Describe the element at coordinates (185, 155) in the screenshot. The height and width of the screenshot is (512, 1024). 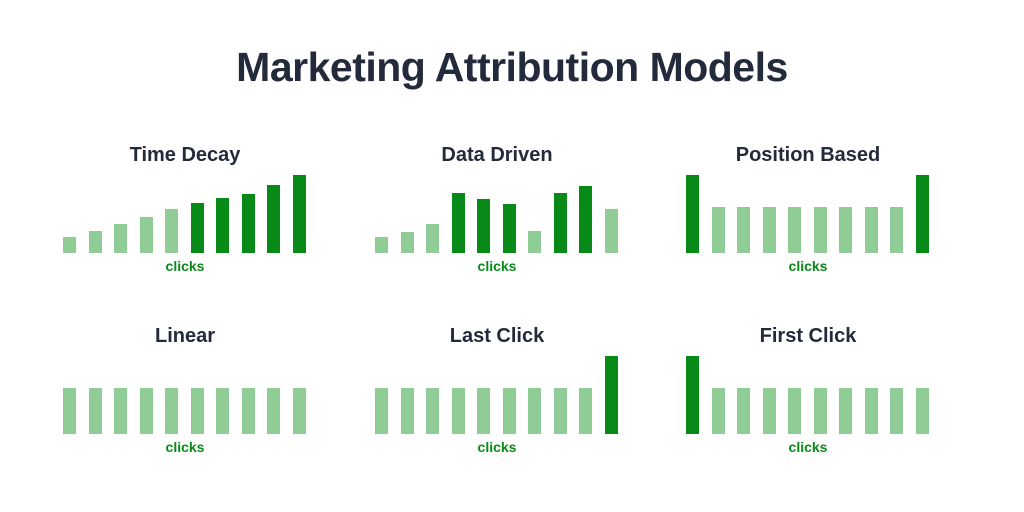
I see `panel-title: Time Decay` at that location.